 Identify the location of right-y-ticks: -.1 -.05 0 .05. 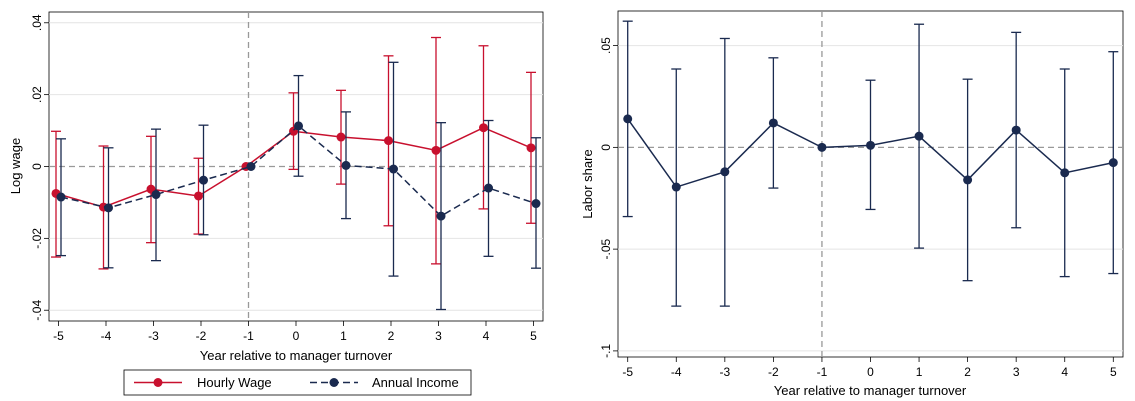
(608, 197).